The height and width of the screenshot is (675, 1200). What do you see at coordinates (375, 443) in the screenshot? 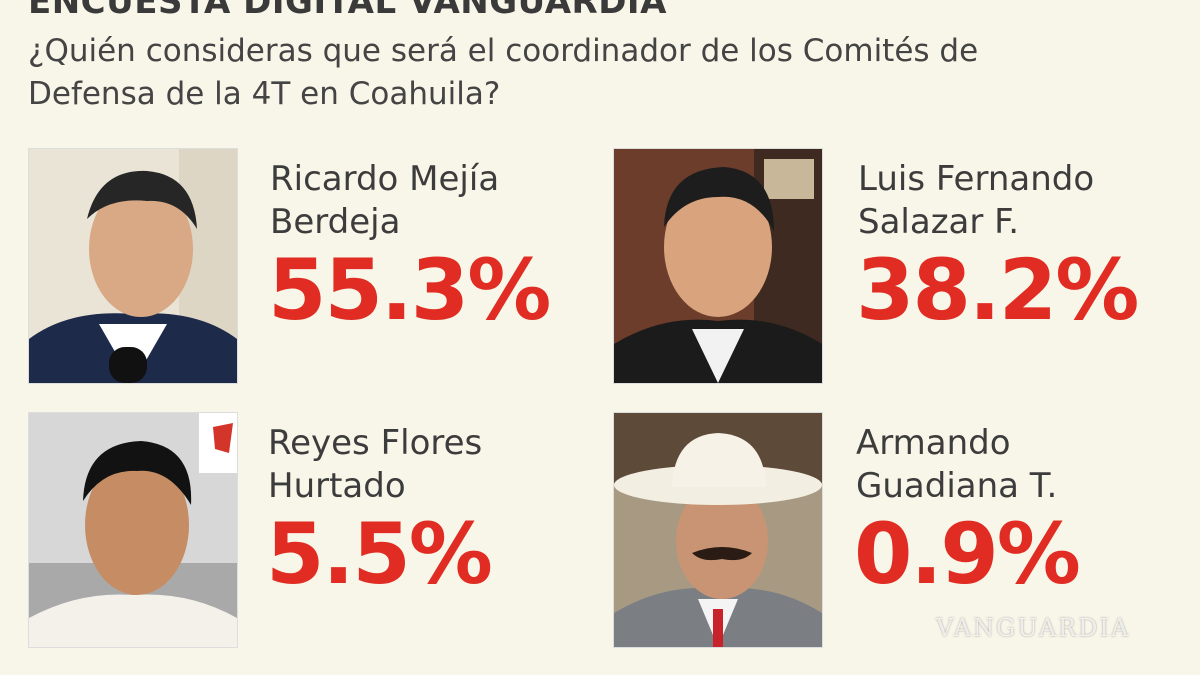
I see `candidate-name-line1: Reyes Flores` at bounding box center [375, 443].